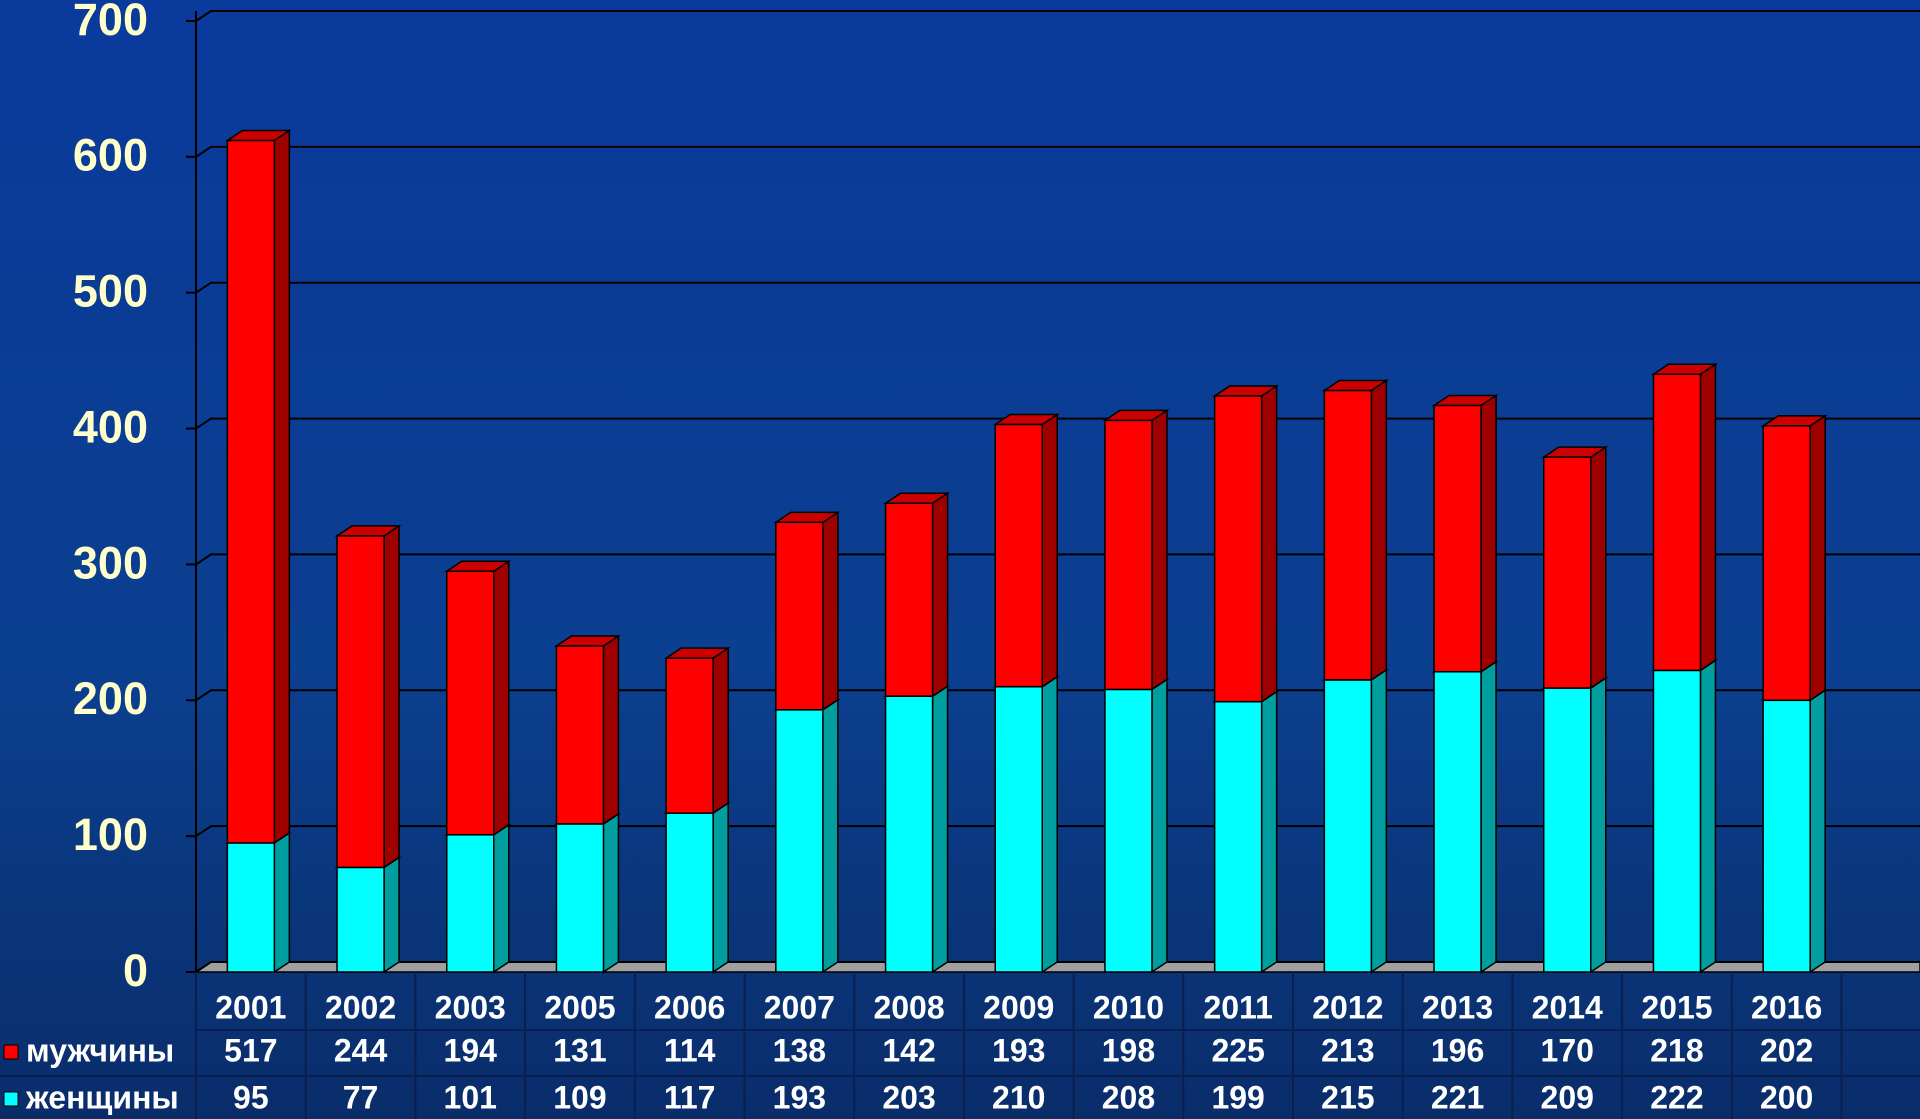  Describe the element at coordinates (470, 1007) in the screenshot. I see `x-tick-label: 2003` at that location.